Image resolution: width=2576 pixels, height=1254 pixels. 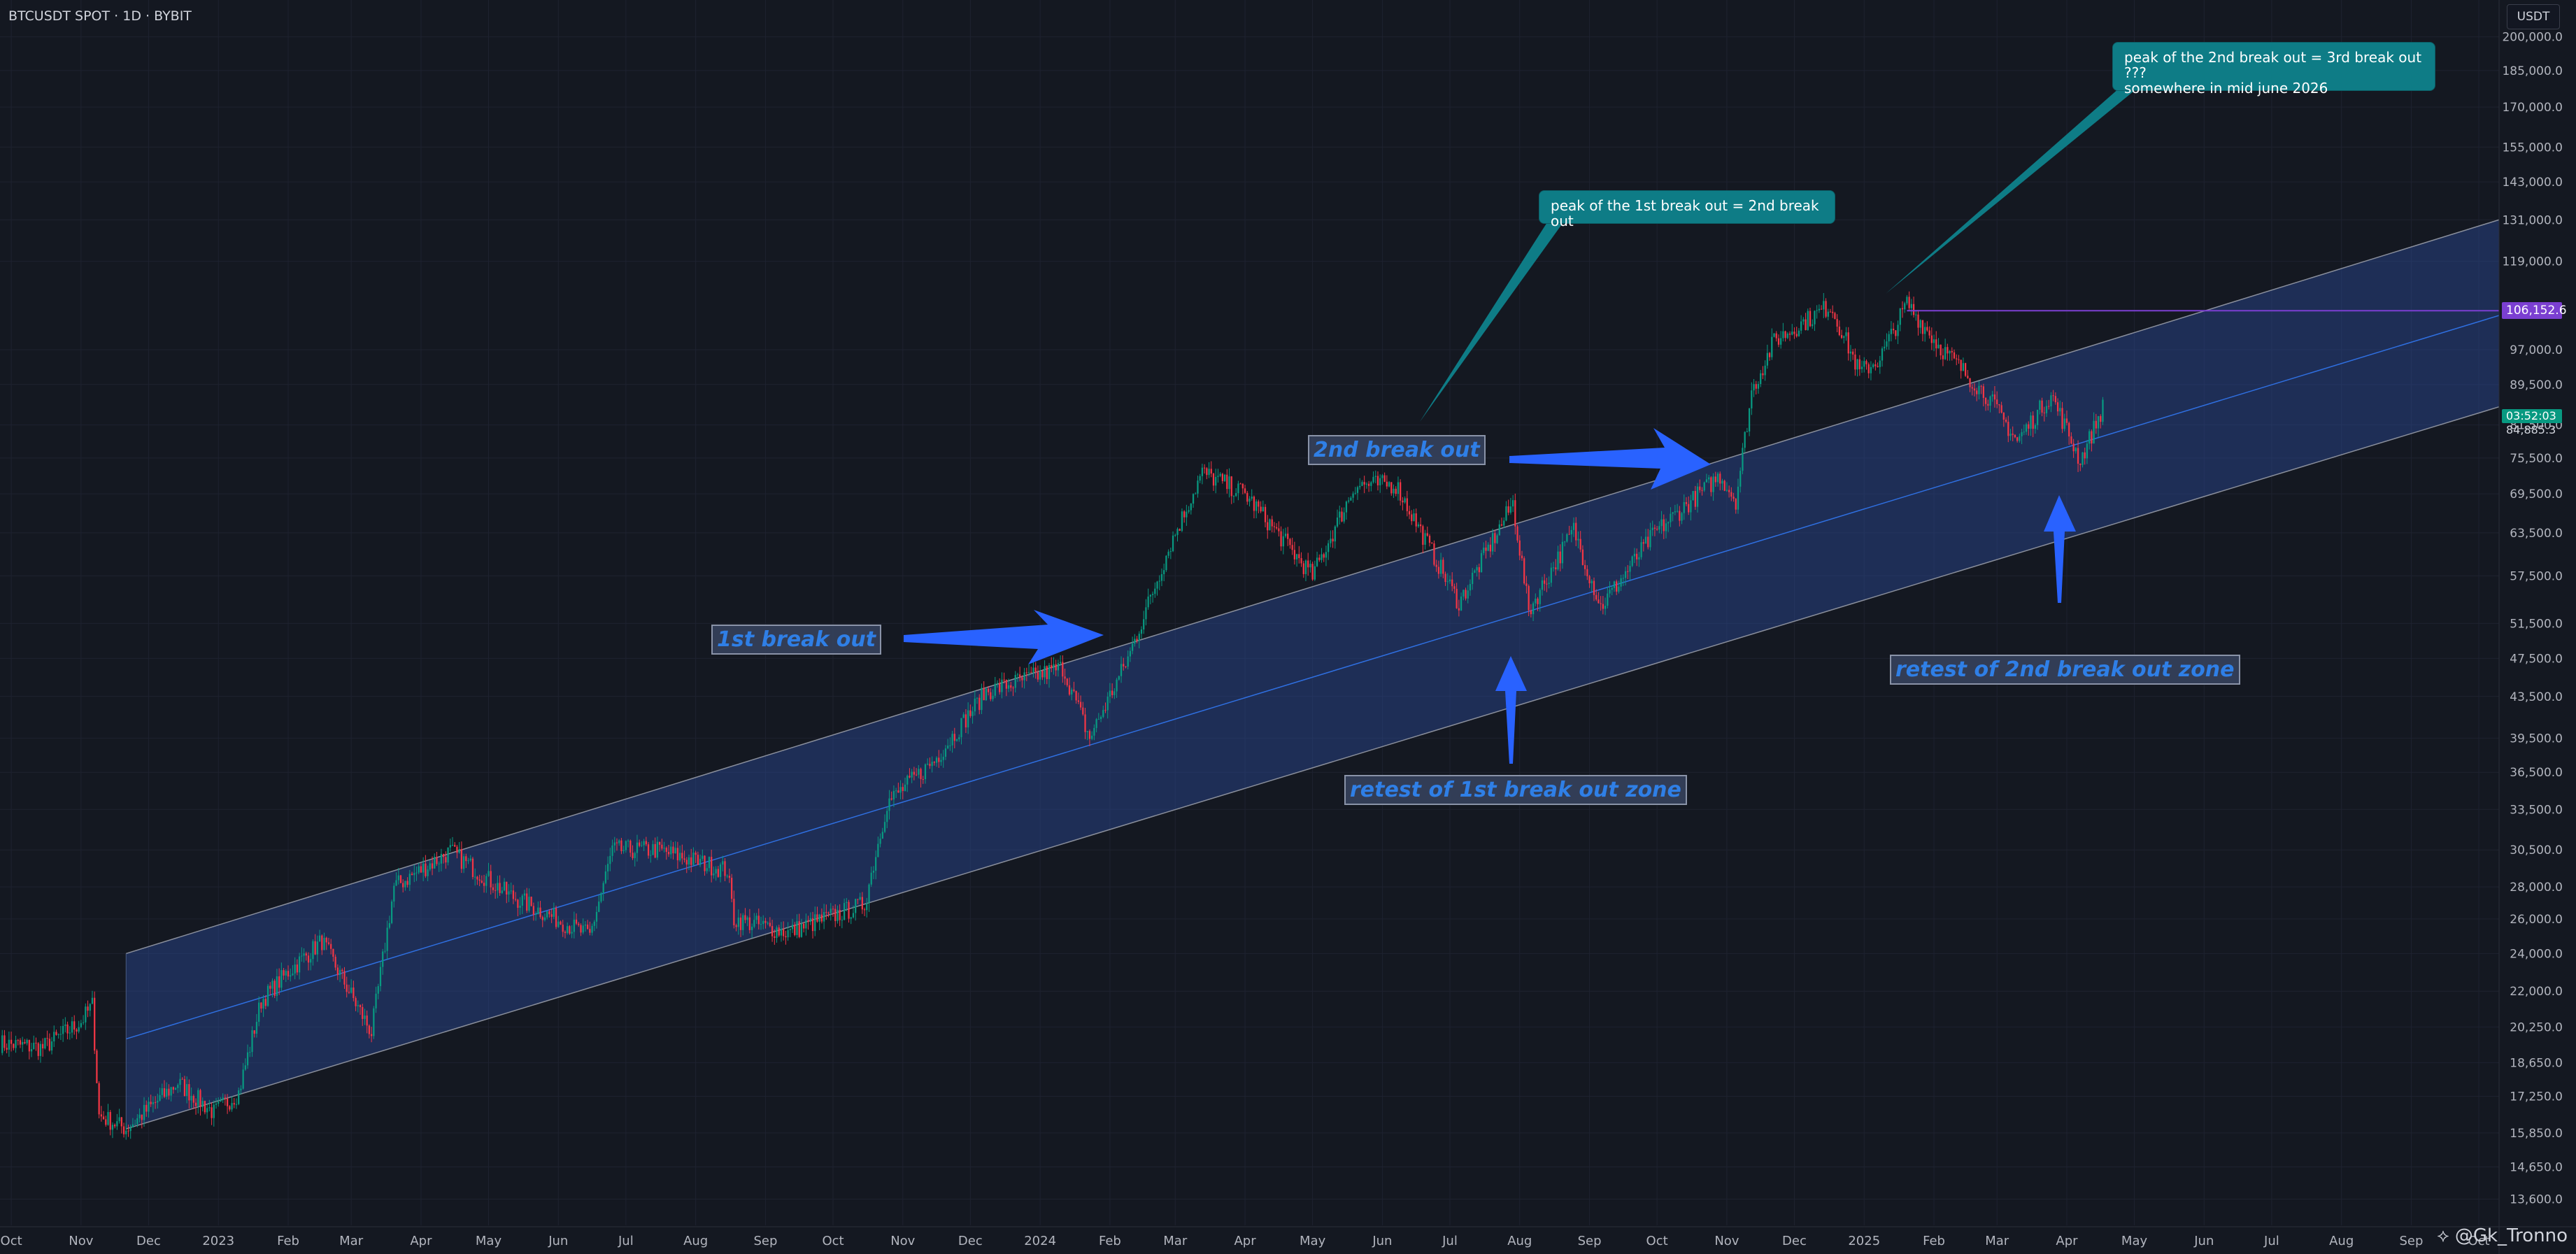 I want to click on label-1st-break-out: 1st break out, so click(x=796, y=640).